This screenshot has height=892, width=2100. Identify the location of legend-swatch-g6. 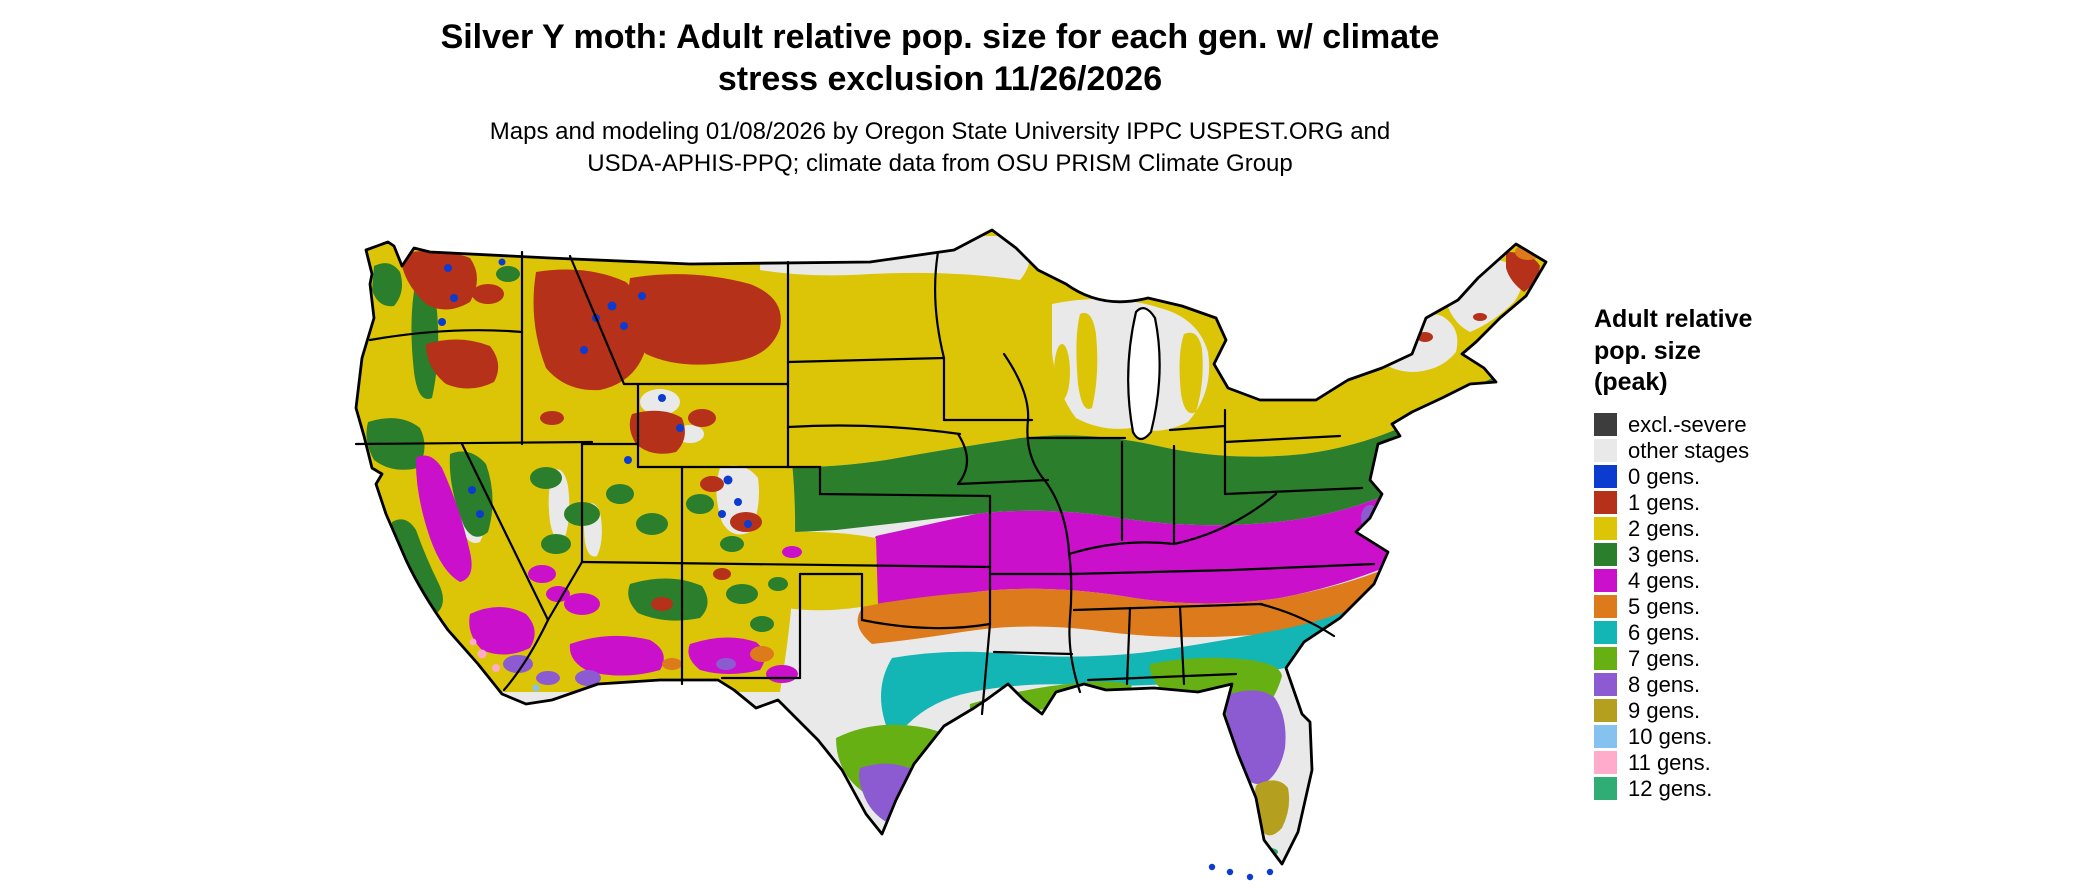
(1605, 632).